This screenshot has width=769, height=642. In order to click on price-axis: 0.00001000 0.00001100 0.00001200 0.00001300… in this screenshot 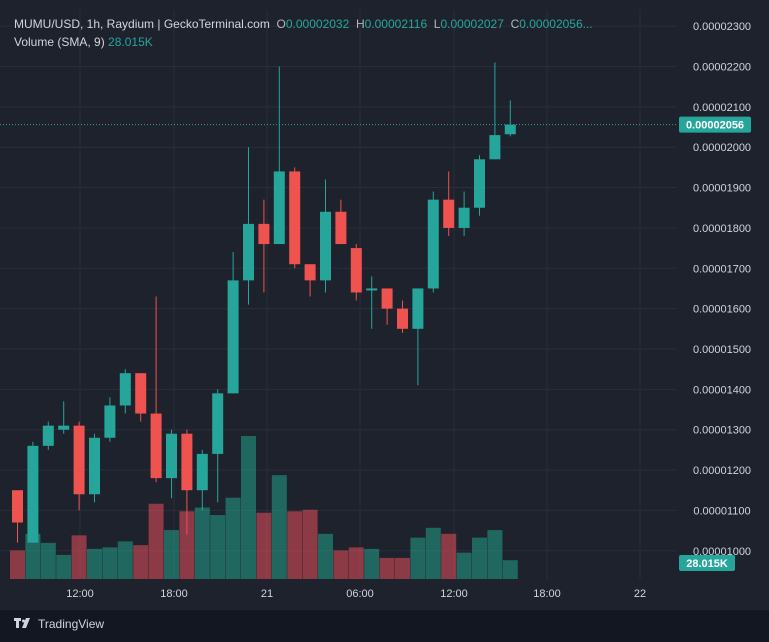, I will do `click(722, 289)`.